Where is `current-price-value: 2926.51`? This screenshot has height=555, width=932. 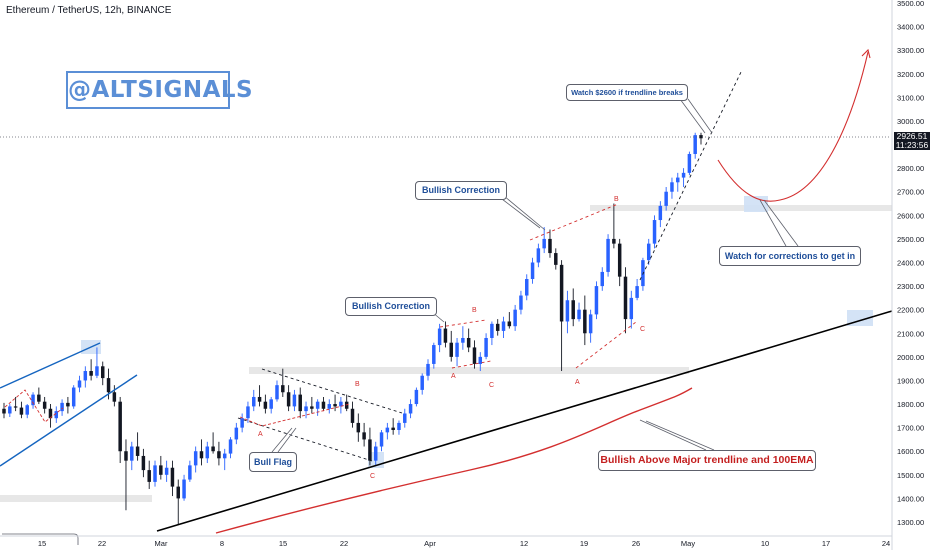 current-price-value: 2926.51 is located at coordinates (912, 136).